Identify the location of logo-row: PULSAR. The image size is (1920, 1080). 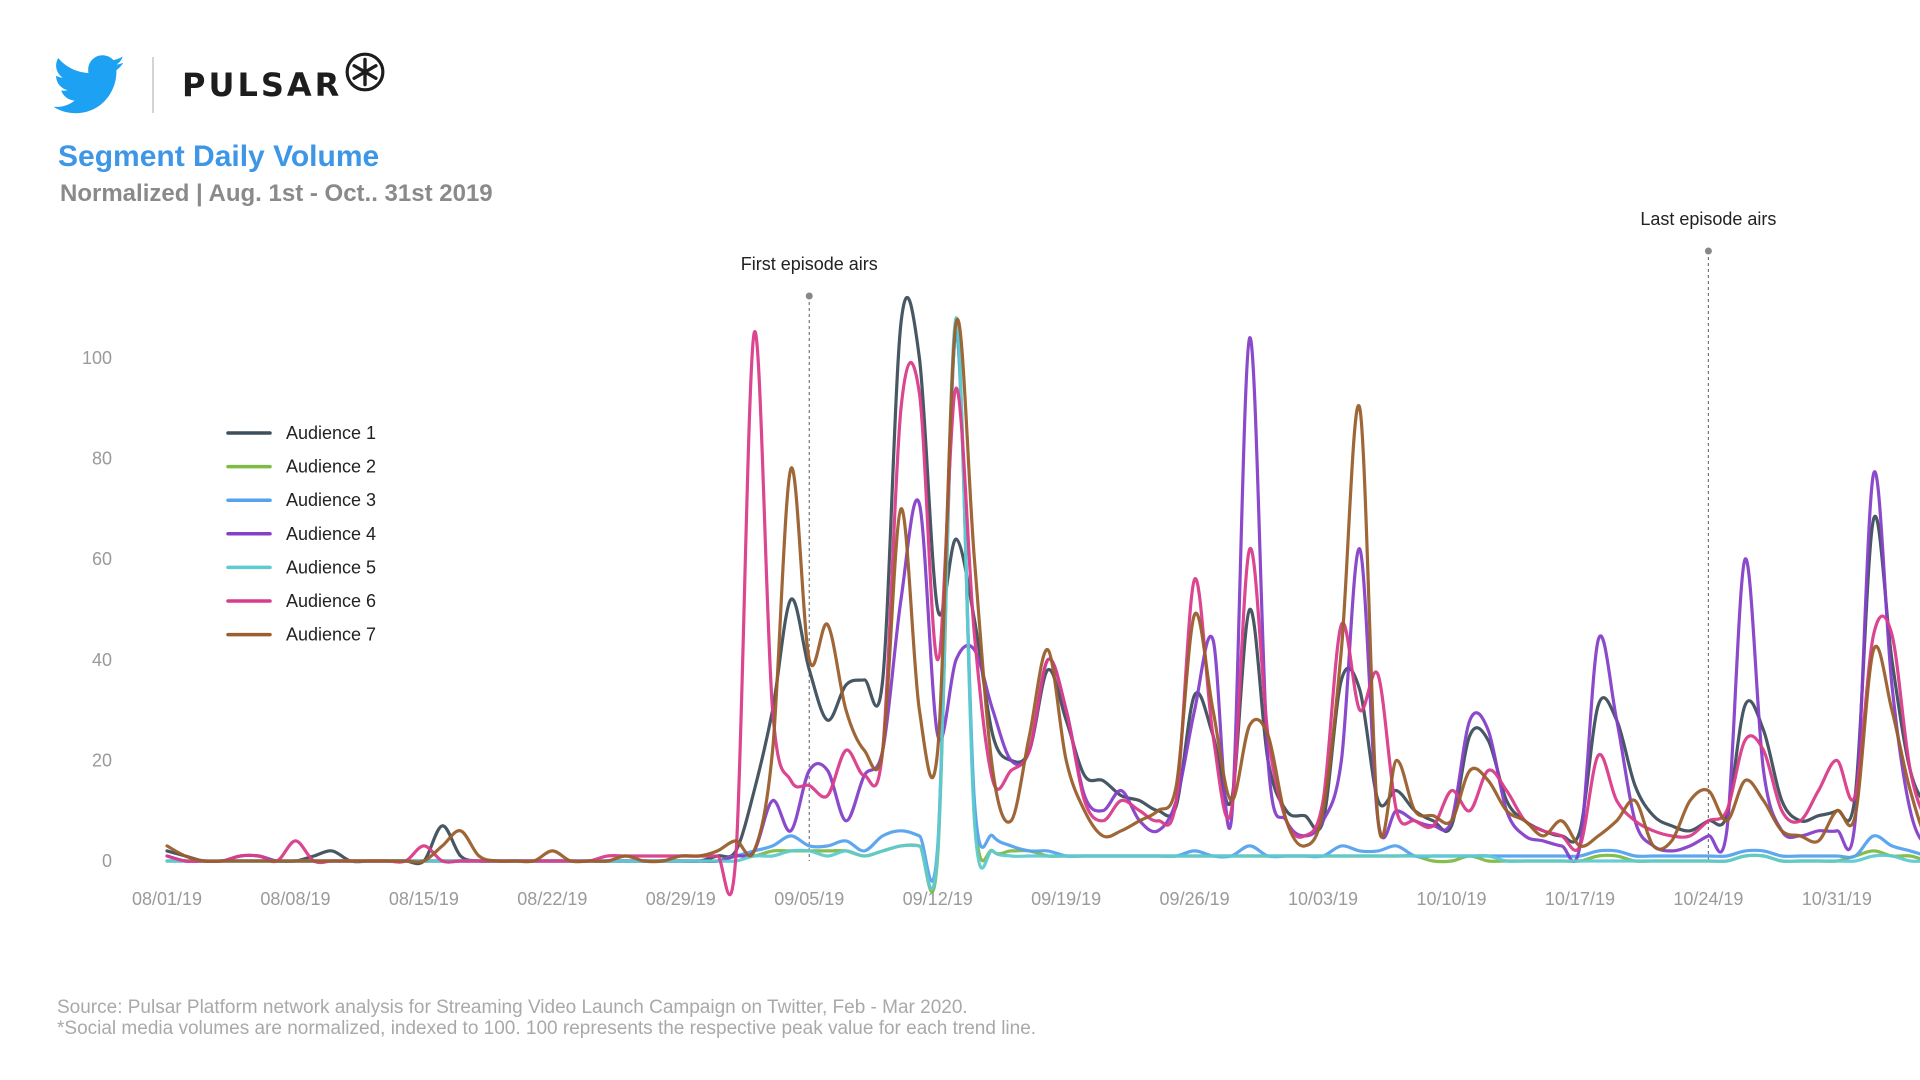
(220, 85).